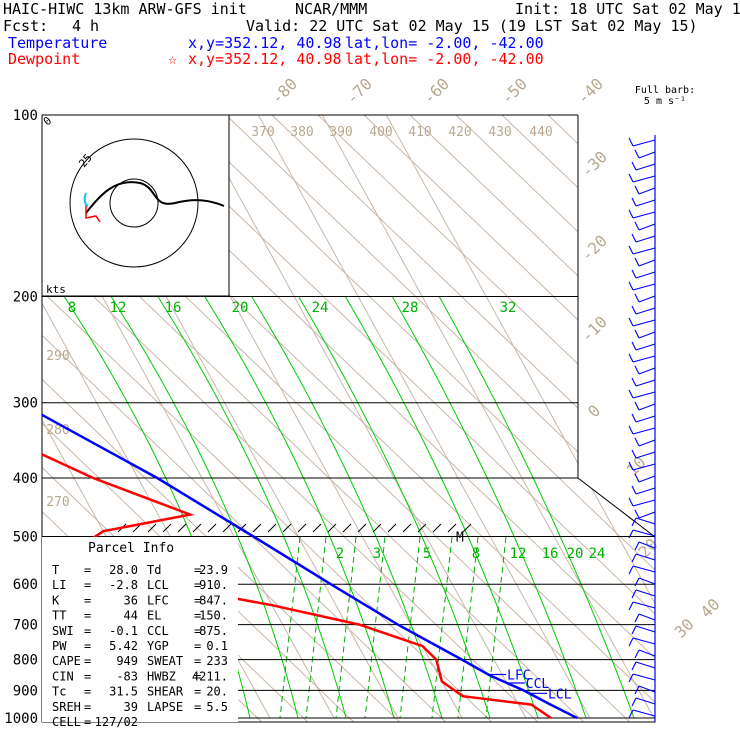  Describe the element at coordinates (131, 600) in the screenshot. I see `parcel-info-value: 36` at that location.